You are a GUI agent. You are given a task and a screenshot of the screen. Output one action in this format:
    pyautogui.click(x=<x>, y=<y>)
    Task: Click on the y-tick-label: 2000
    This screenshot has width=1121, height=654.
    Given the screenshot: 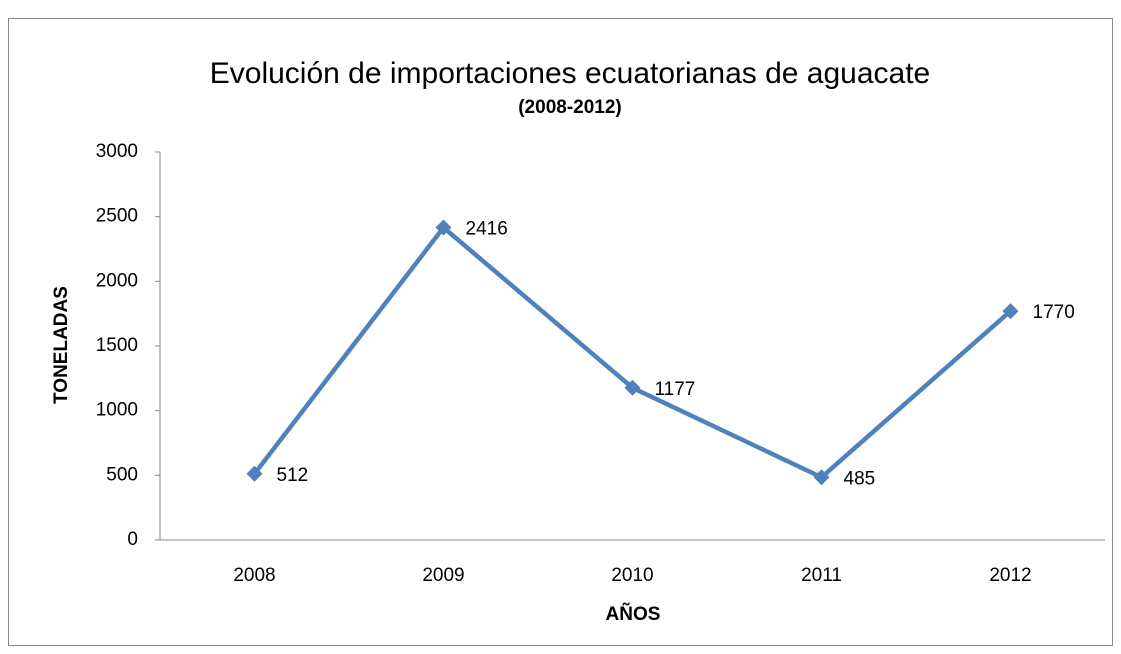 What is the action you would take?
    pyautogui.click(x=117, y=280)
    